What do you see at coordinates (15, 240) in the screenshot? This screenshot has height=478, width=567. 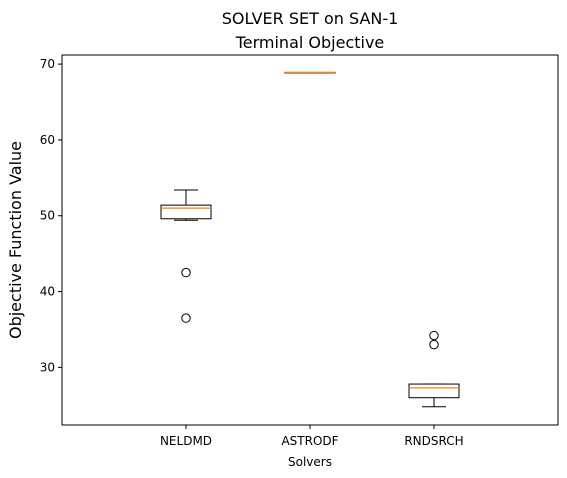 I see `y-axis-label: Objective Function Value` at bounding box center [15, 240].